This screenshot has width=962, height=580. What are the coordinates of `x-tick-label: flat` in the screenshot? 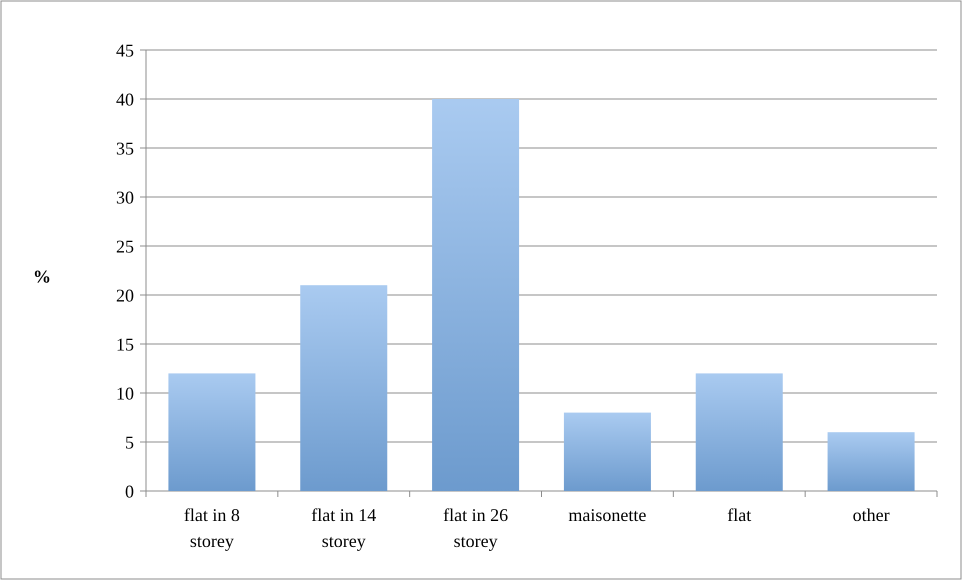 It's located at (739, 515).